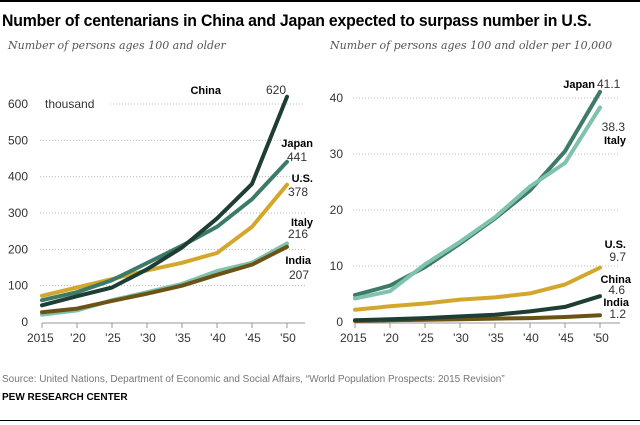  Describe the element at coordinates (337, 210) in the screenshot. I see `y-tick-label: 20` at that location.